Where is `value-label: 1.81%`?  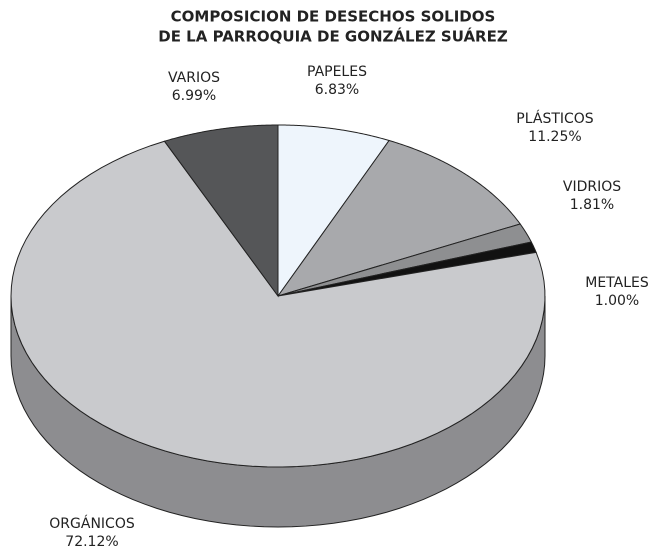 value-label: 1.81% is located at coordinates (592, 205).